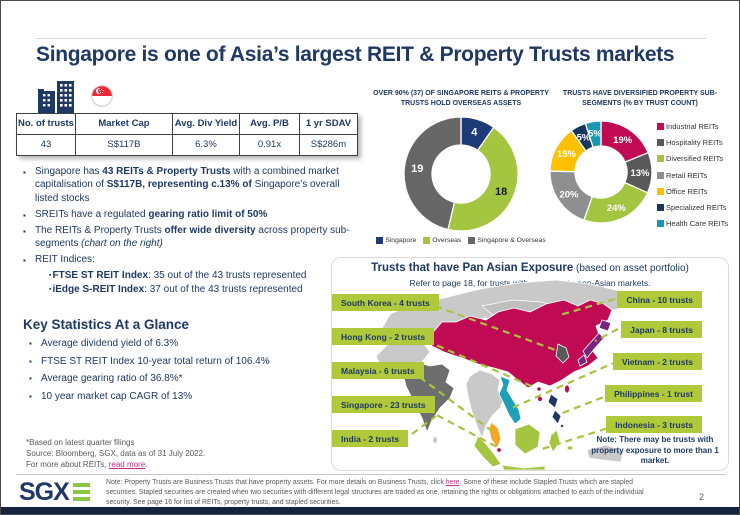  Describe the element at coordinates (205, 145) in the screenshot. I see `stats-value-cell: 6.3%` at that location.